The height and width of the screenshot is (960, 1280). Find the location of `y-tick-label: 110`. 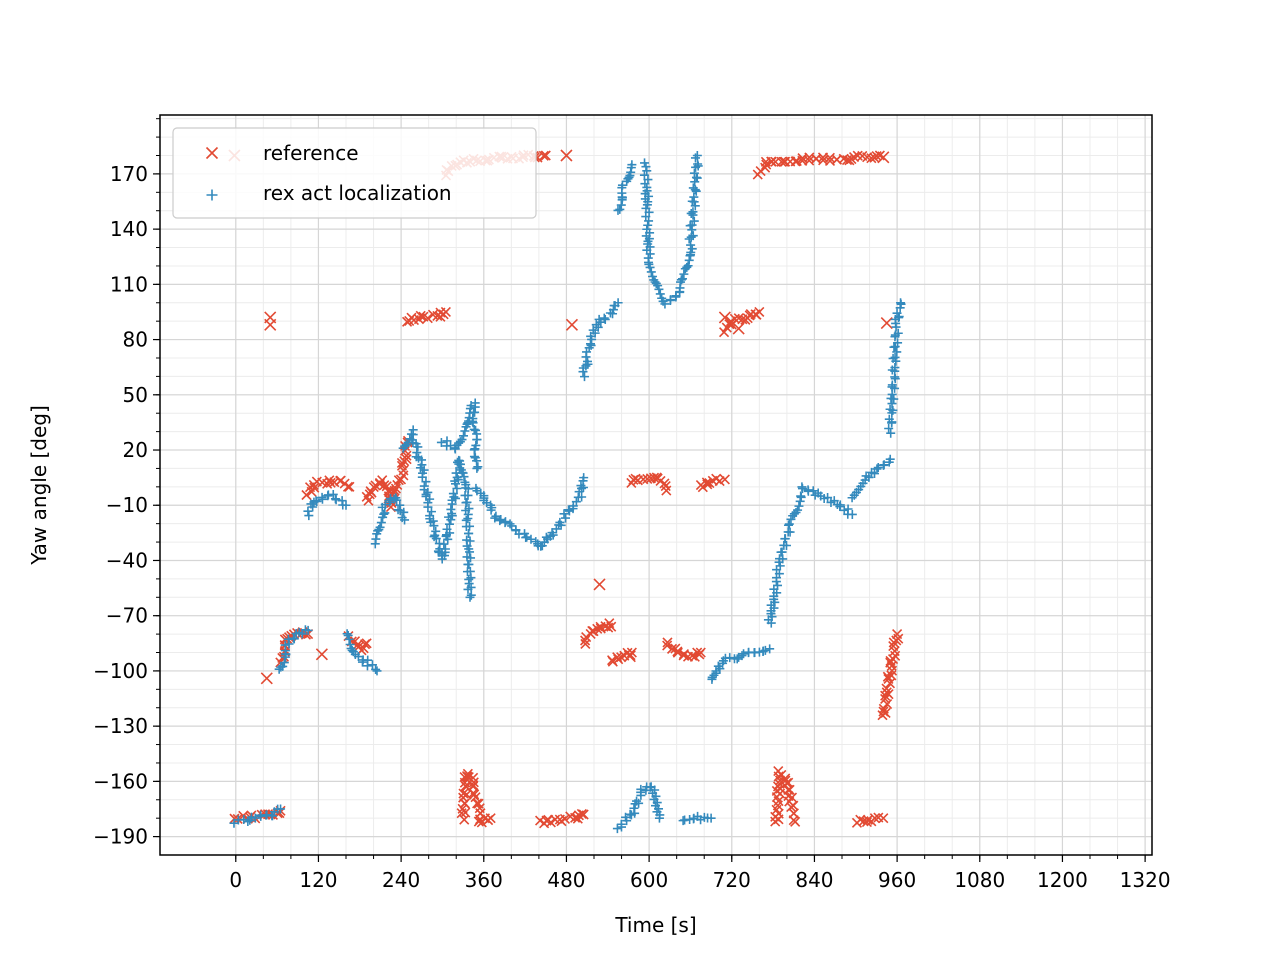

y-tick-label: 110 is located at coordinates (129, 284).